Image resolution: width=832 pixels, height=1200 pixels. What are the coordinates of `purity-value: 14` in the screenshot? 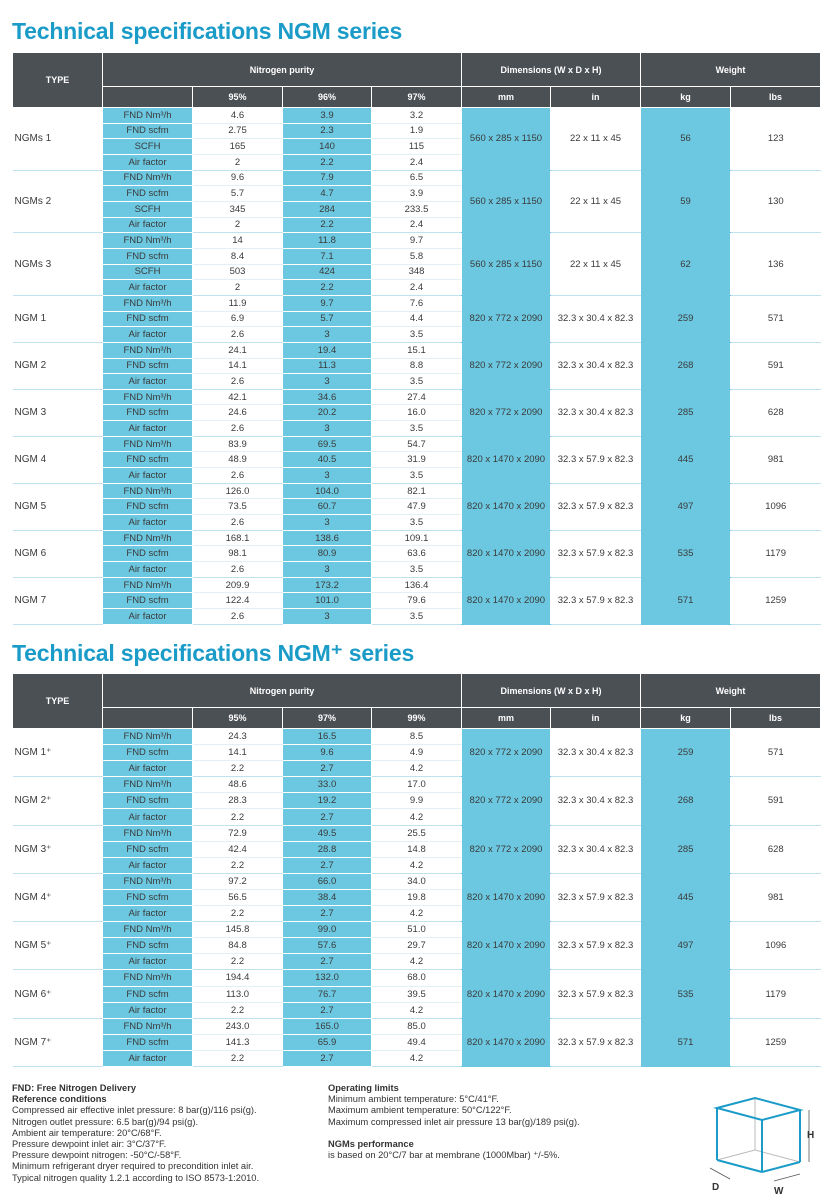 It's located at (237, 240).